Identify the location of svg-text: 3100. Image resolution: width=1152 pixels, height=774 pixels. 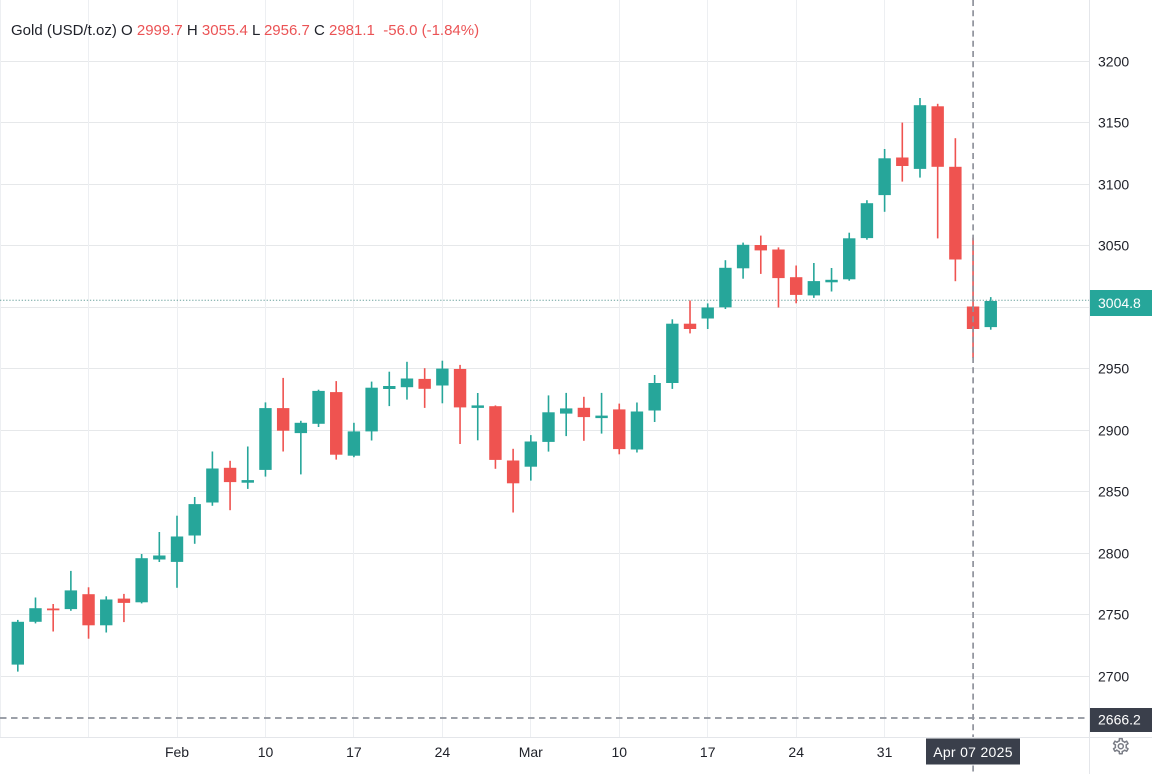
(1113, 185).